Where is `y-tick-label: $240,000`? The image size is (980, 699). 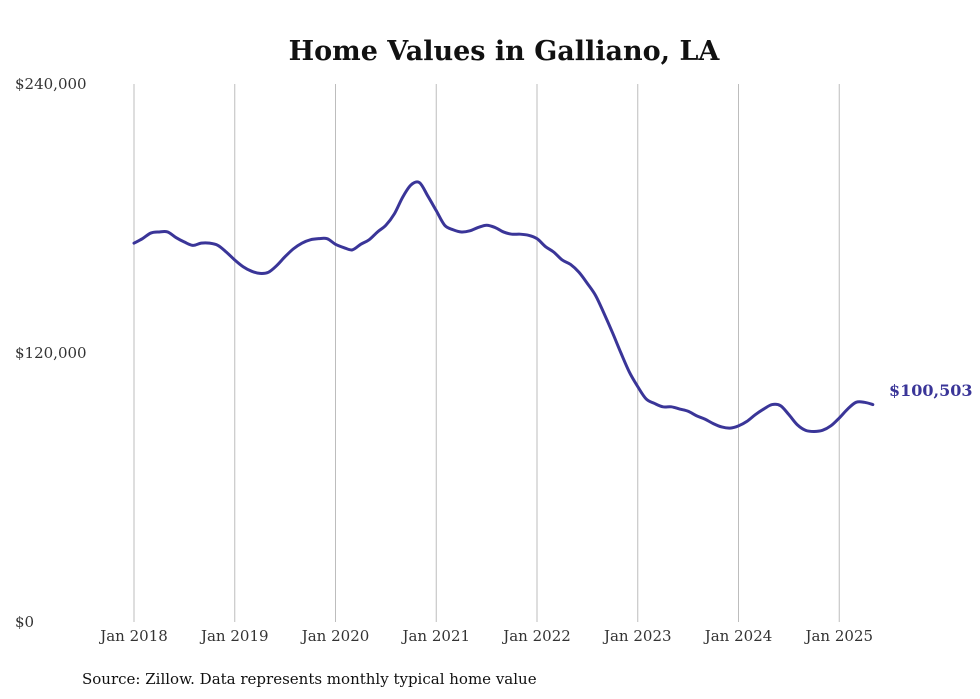
y-tick-label: $240,000 is located at coordinates (51, 84).